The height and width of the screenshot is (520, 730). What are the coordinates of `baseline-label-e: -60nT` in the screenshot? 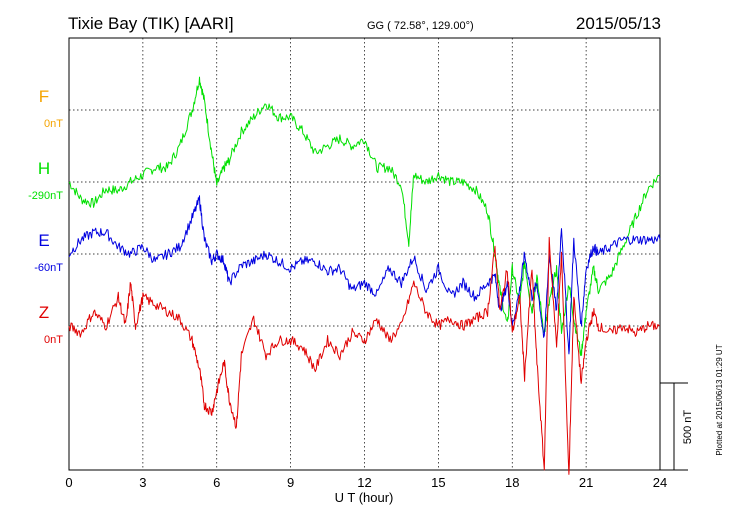 It's located at (48, 268).